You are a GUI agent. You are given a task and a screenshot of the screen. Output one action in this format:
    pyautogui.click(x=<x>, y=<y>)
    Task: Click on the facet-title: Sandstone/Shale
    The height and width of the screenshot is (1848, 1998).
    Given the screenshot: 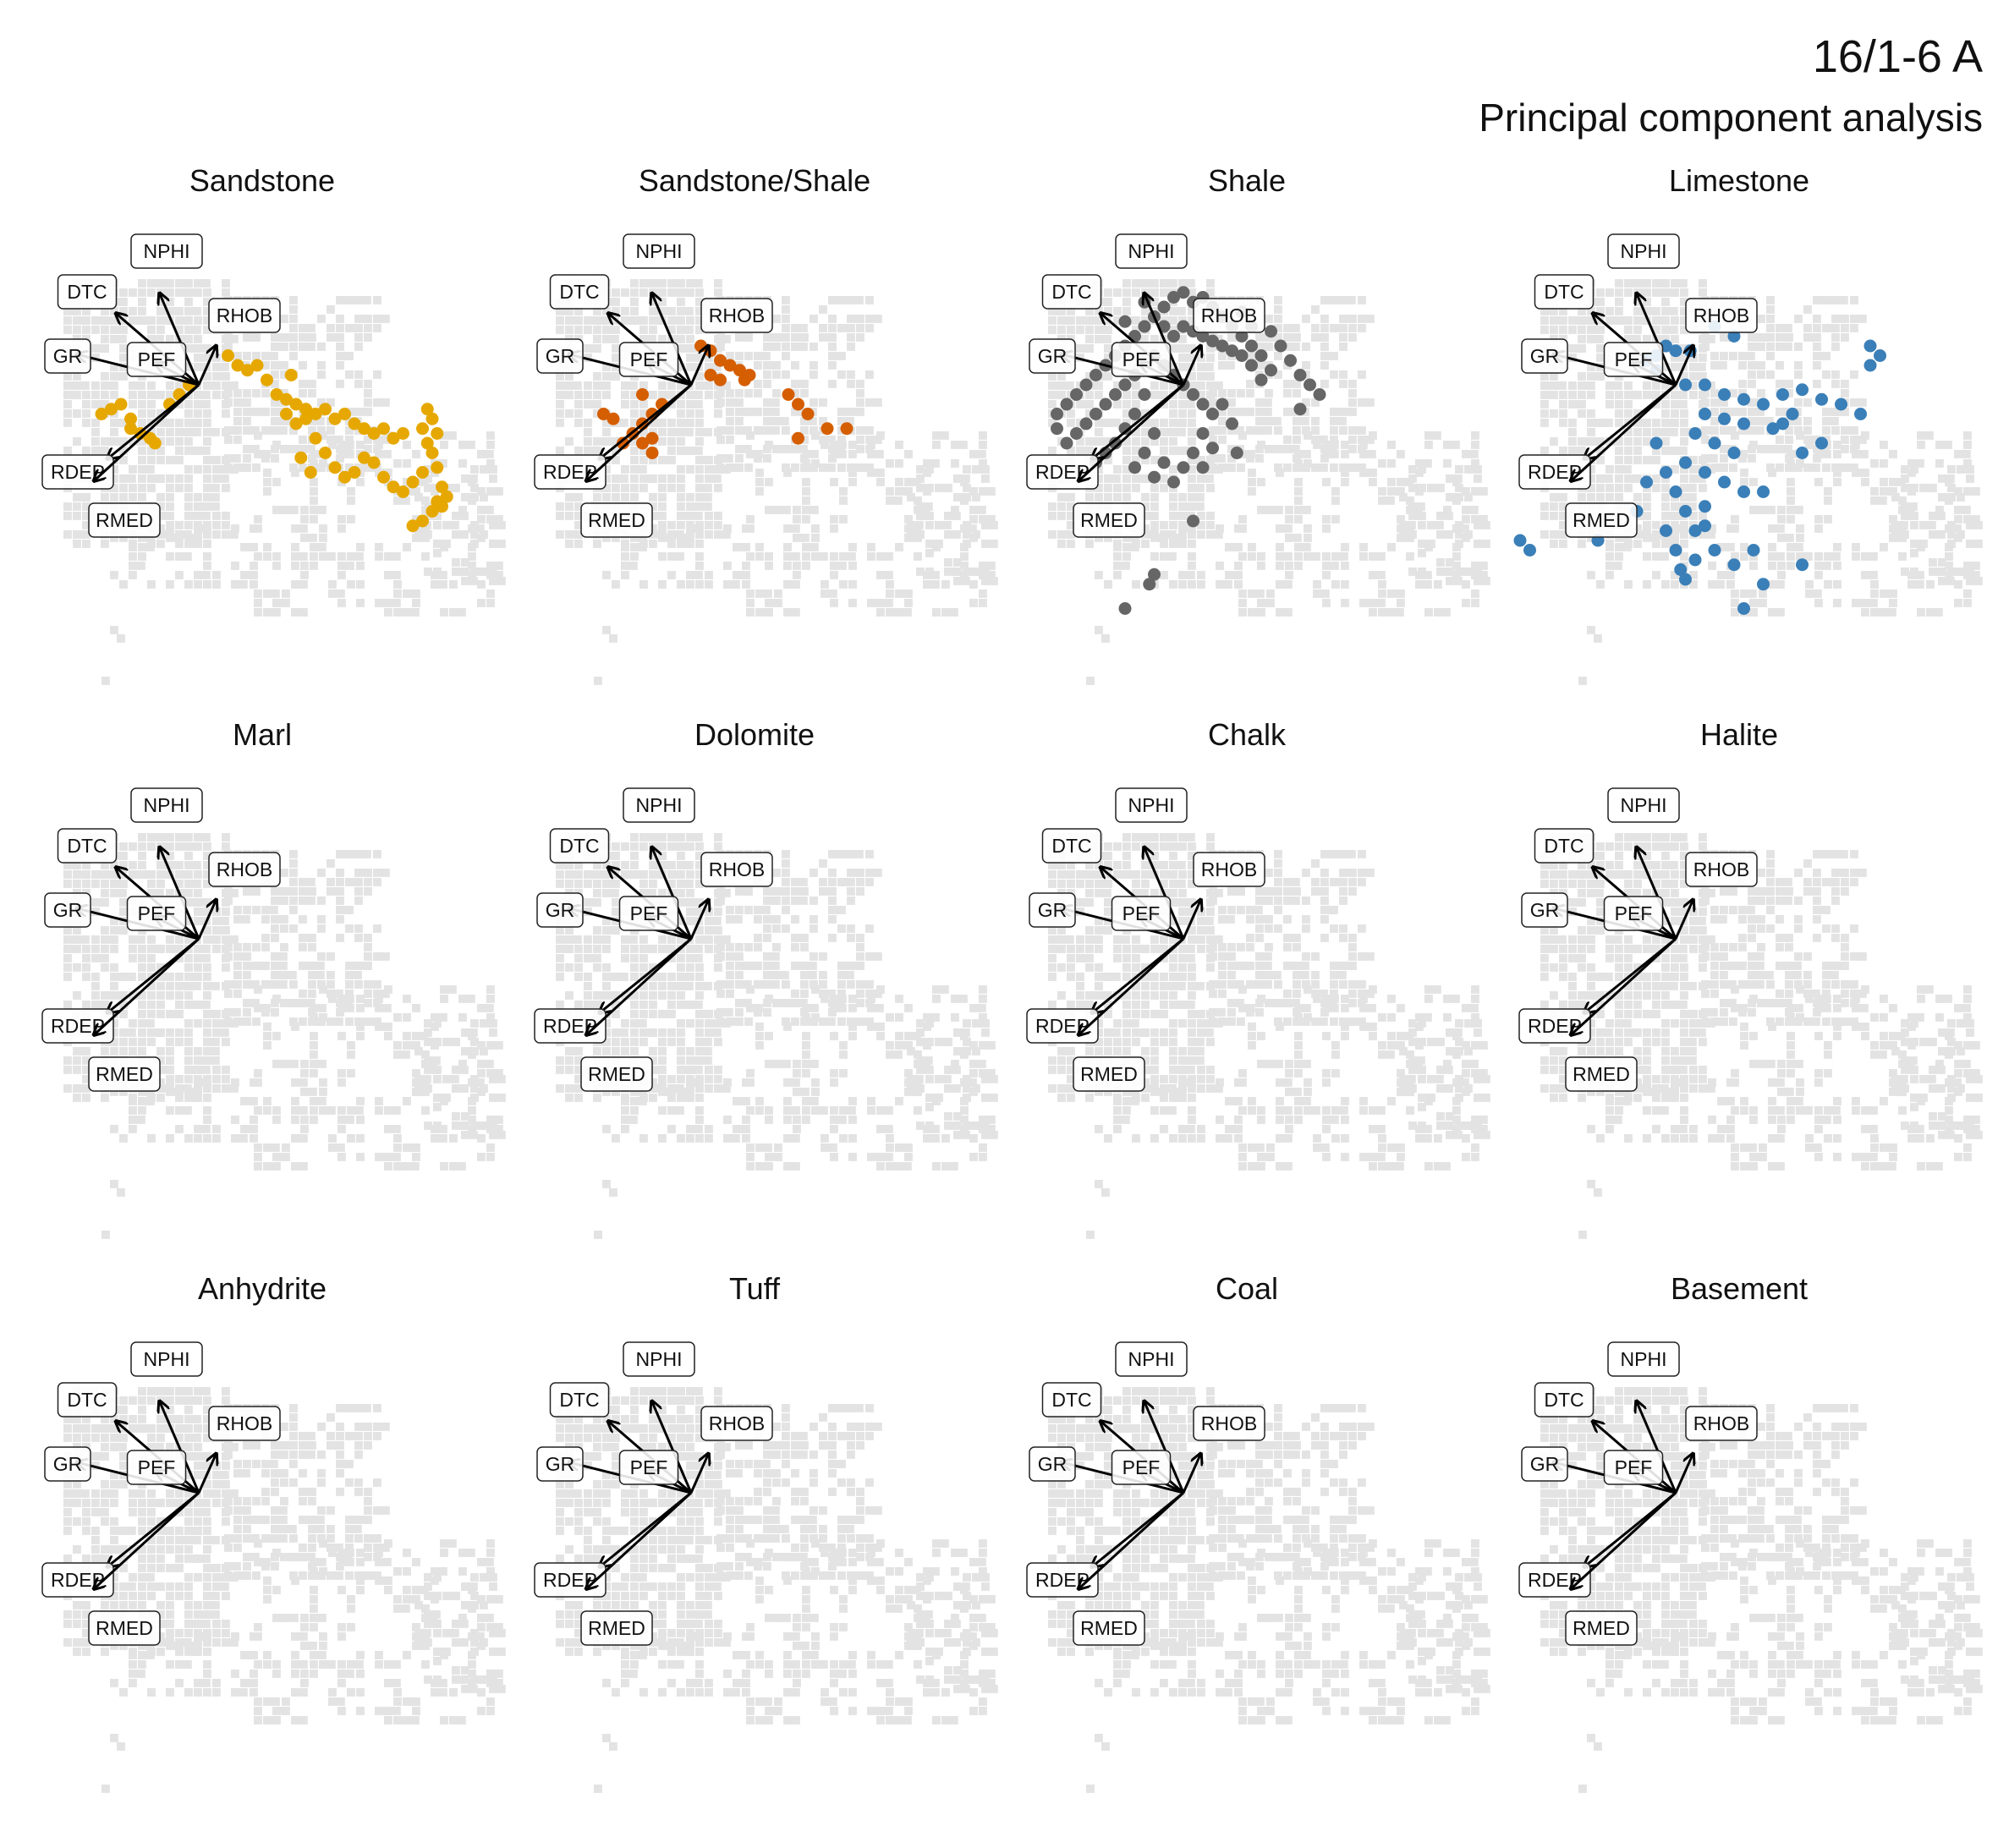 What is the action you would take?
    pyautogui.click(x=754, y=180)
    